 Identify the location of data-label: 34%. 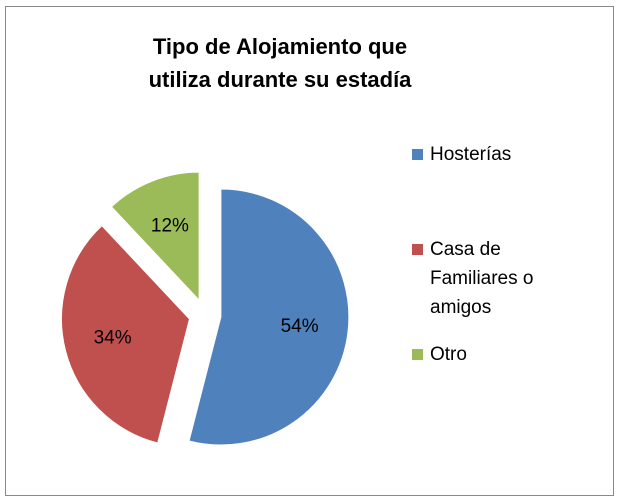
(113, 338).